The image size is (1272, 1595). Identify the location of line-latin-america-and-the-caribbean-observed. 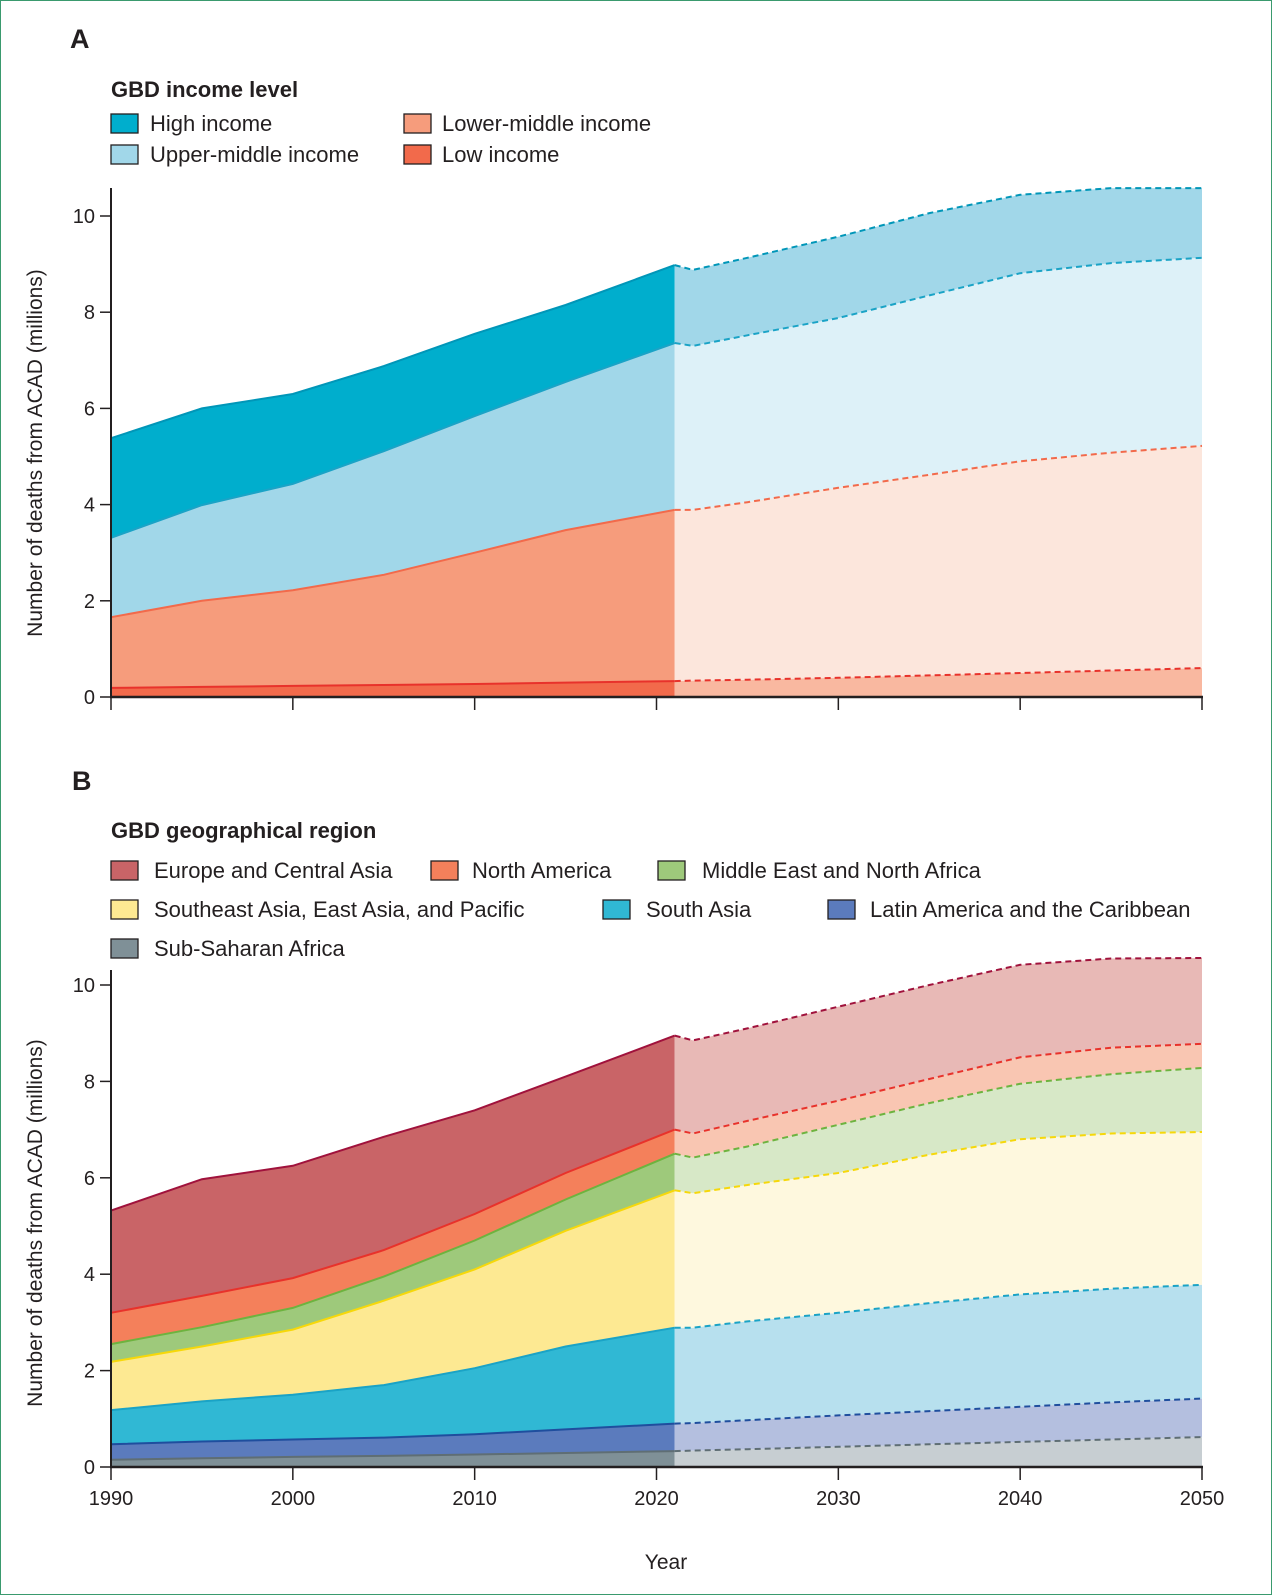
(392, 1434).